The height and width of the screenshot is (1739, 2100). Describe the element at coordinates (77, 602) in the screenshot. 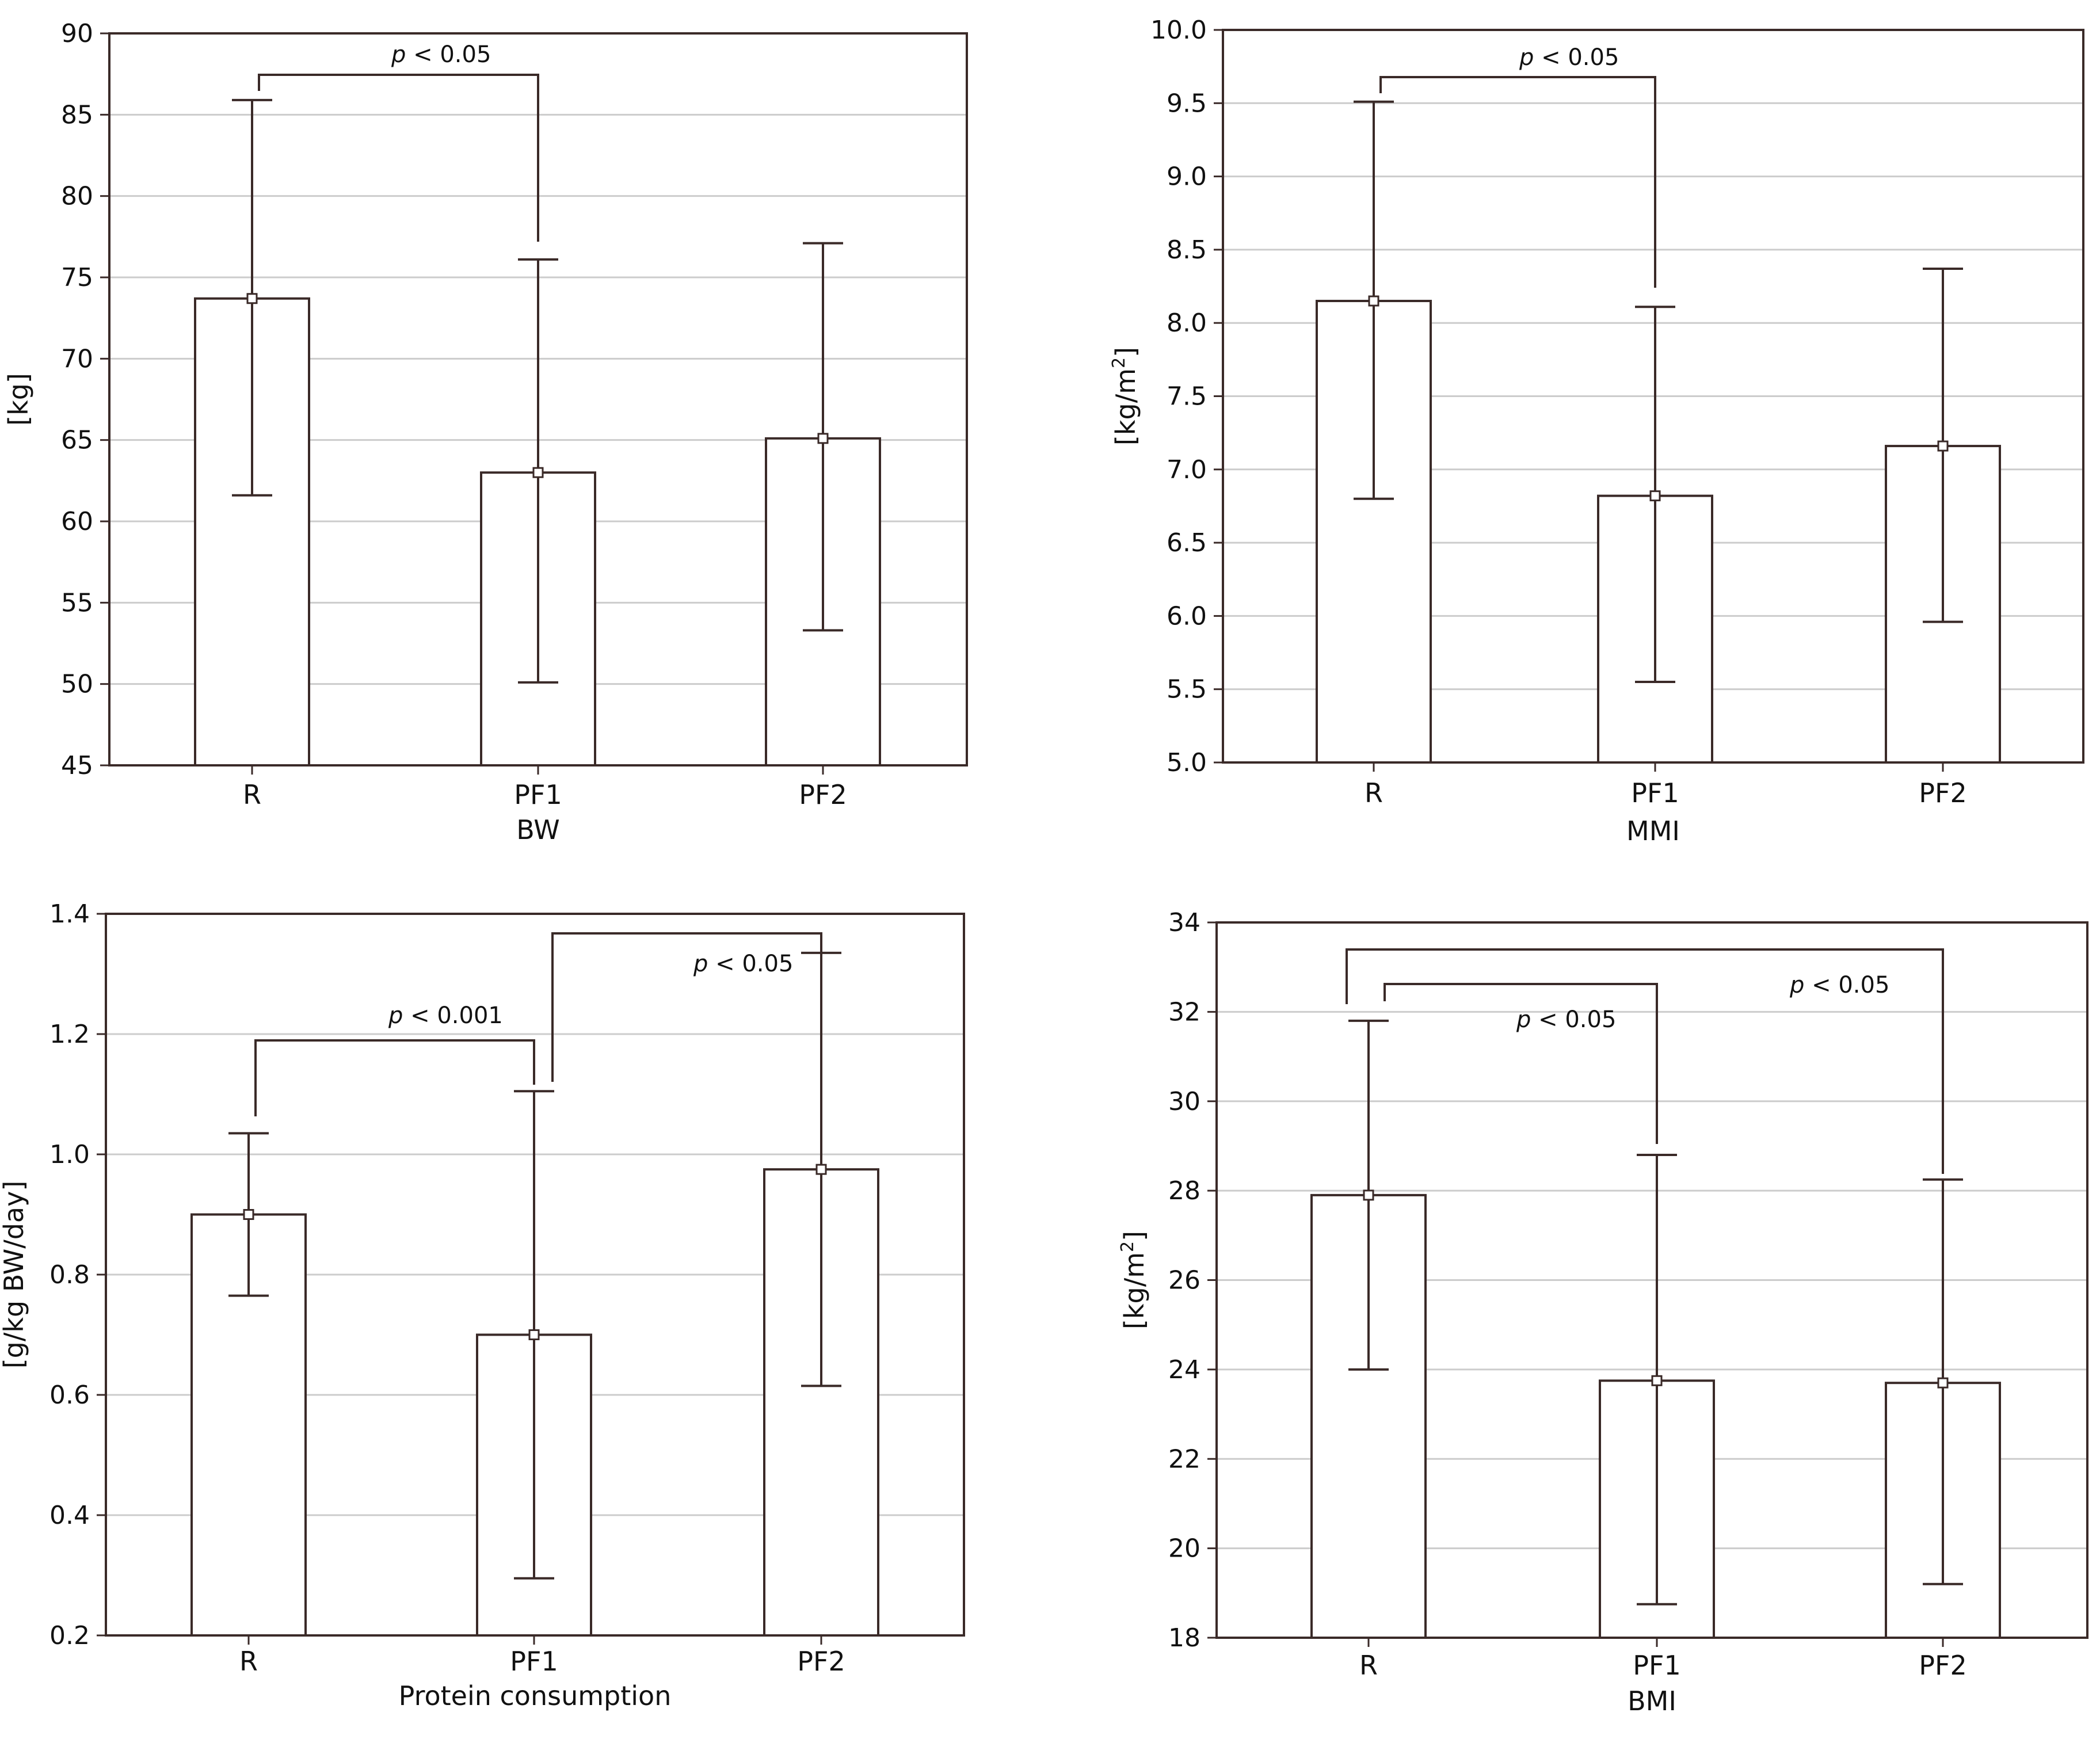

I see `y-tick-label: 55` at that location.